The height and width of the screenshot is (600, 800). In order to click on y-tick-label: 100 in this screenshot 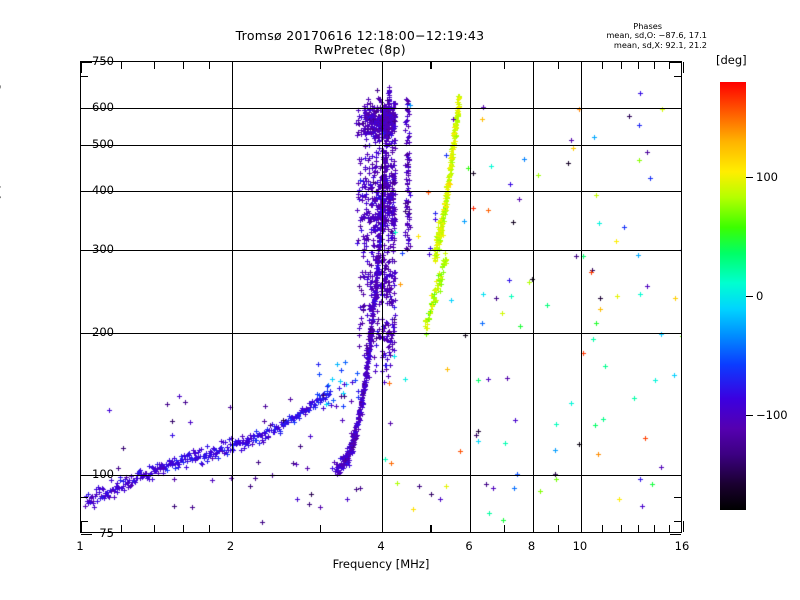, I will do `click(103, 474)`.